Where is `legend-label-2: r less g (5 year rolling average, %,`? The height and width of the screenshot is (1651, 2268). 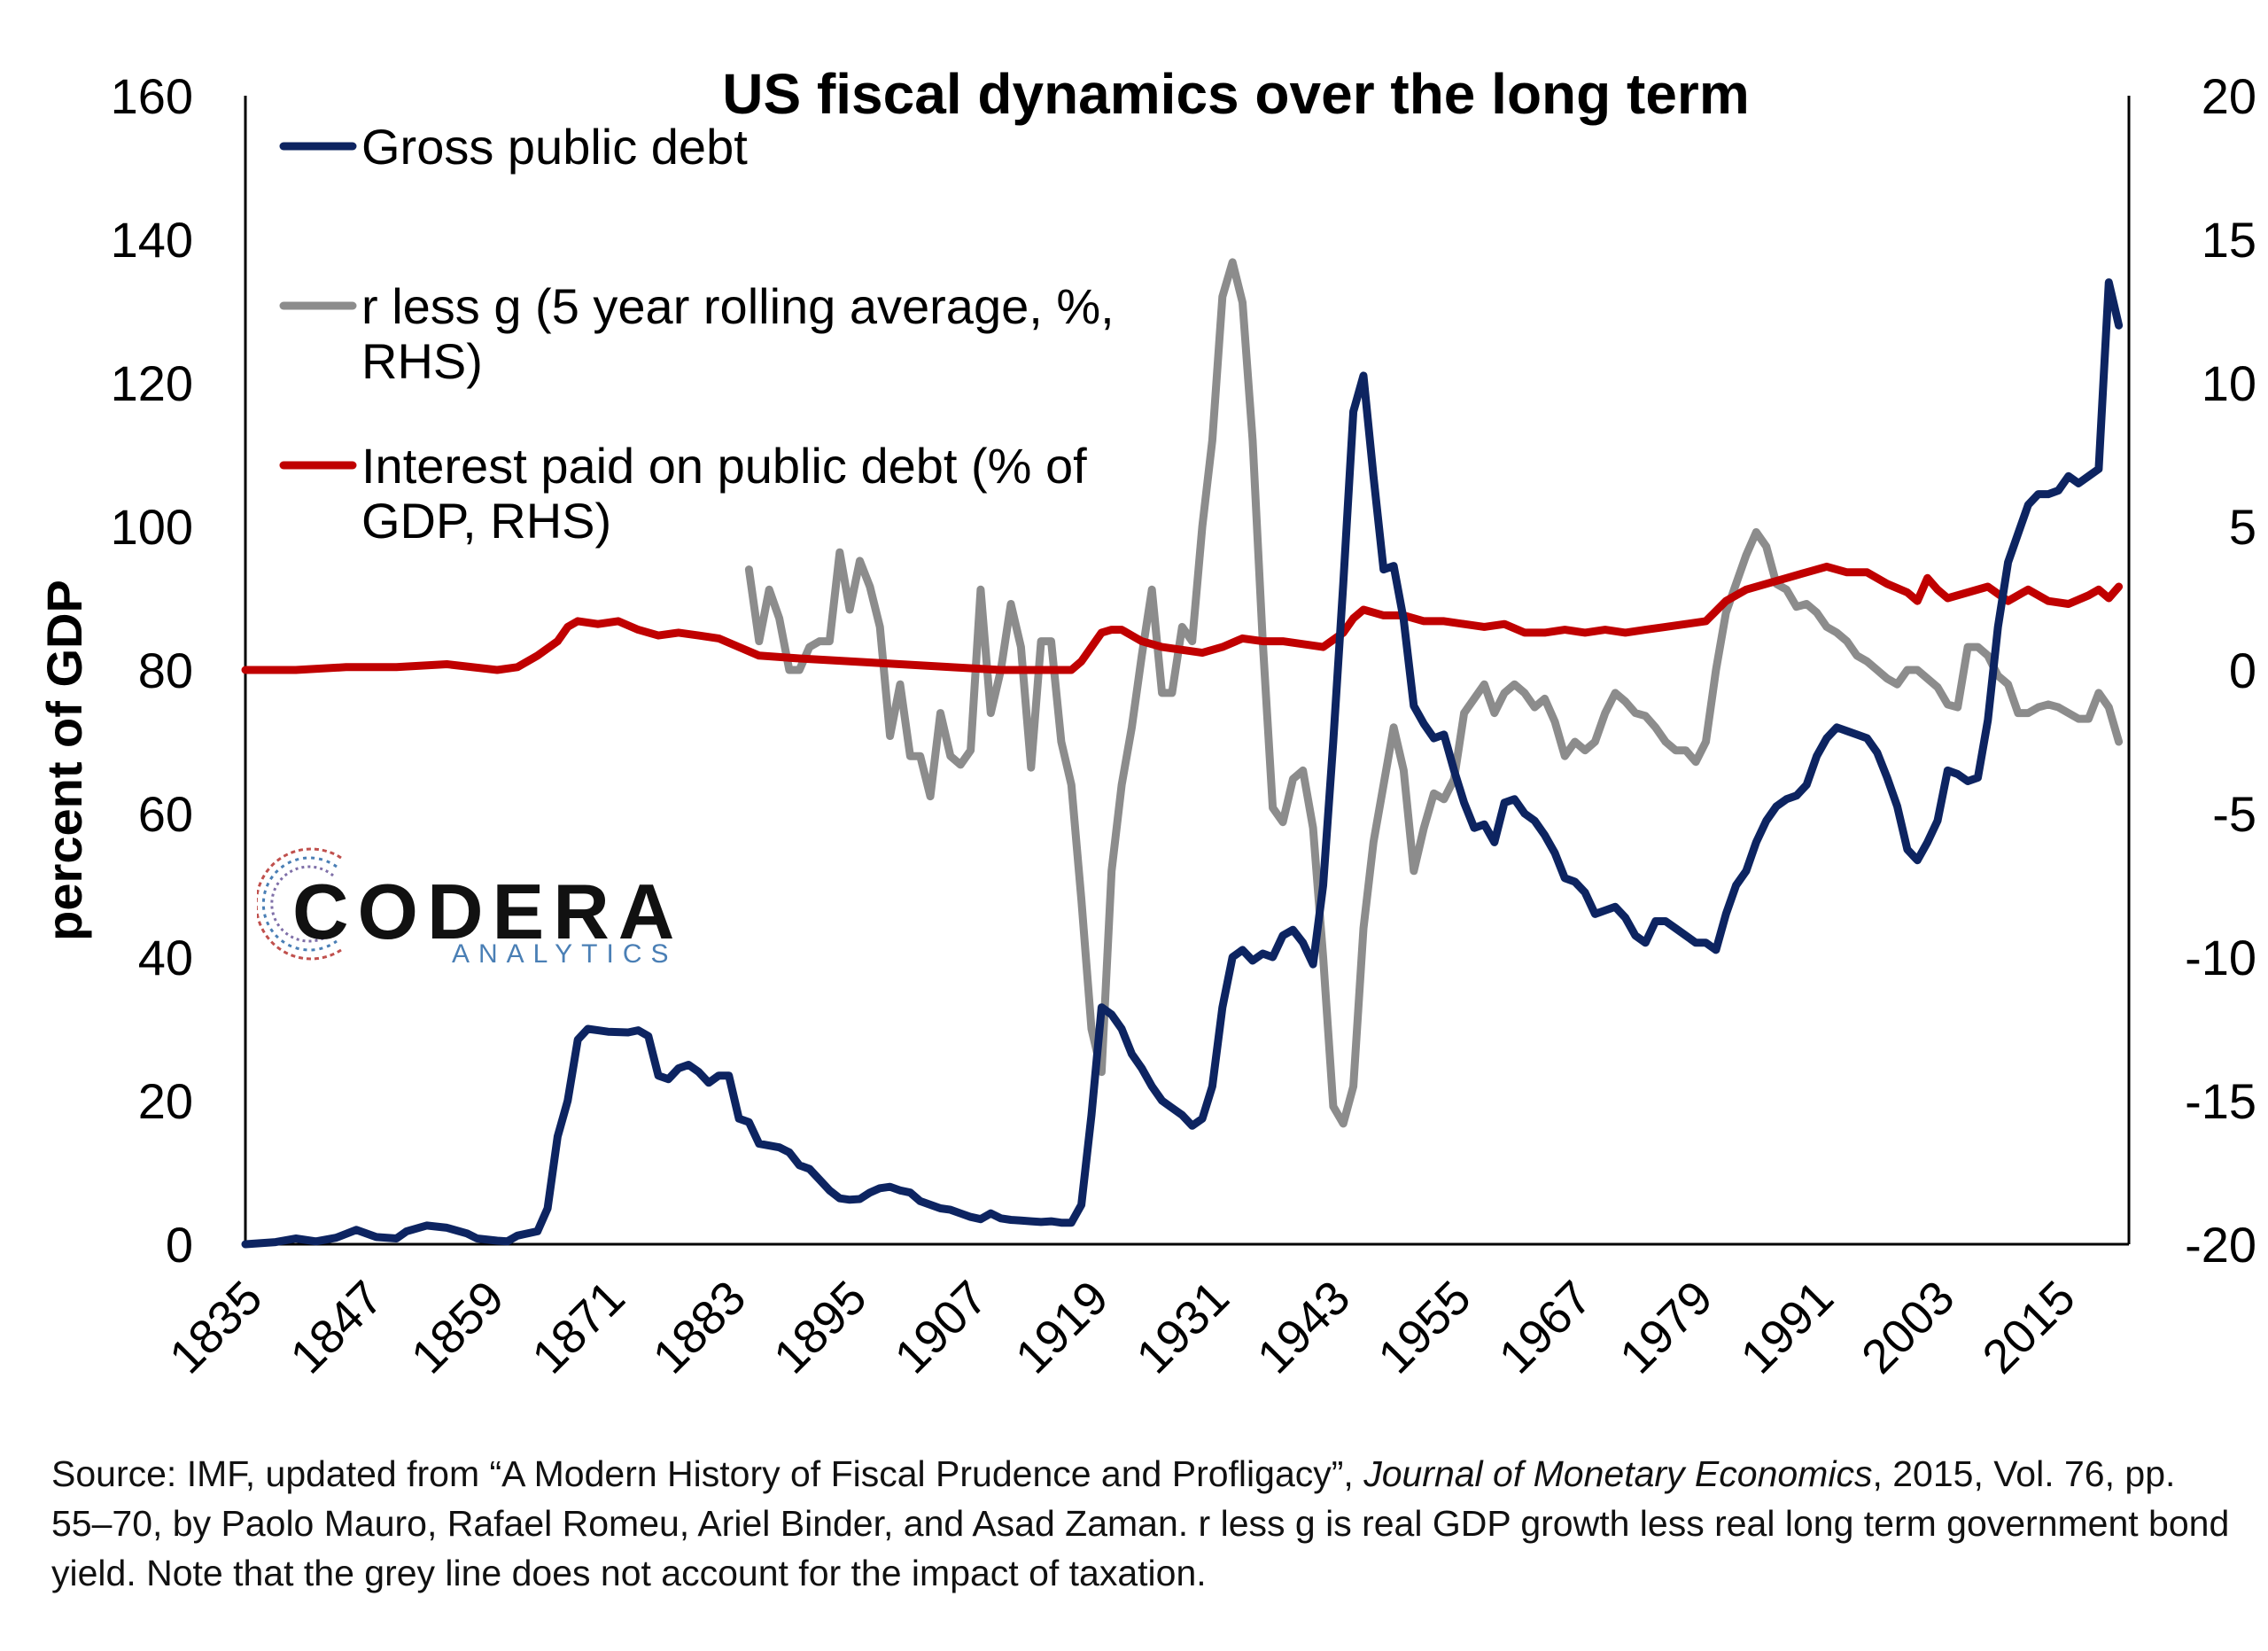 legend-label-2: r less g (5 year rolling average, %, is located at coordinates (738, 306).